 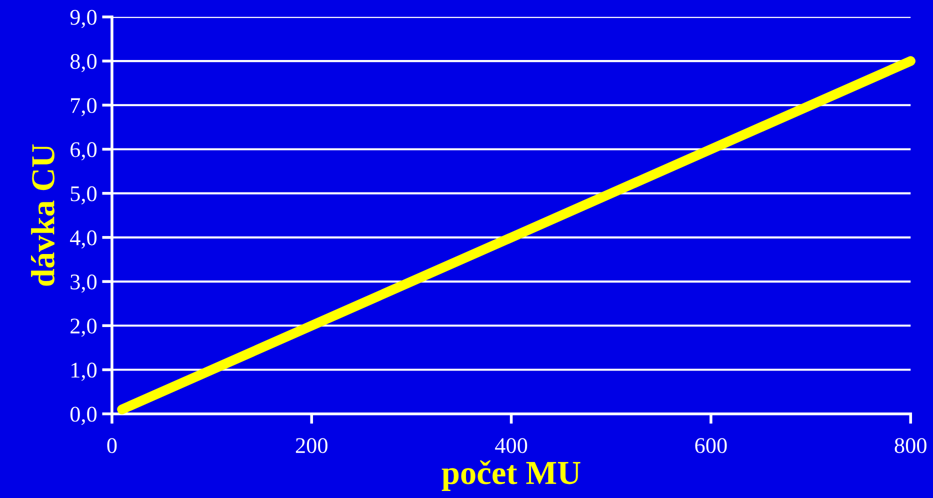 I want to click on y-tick-label: 1,0, so click(x=84, y=371).